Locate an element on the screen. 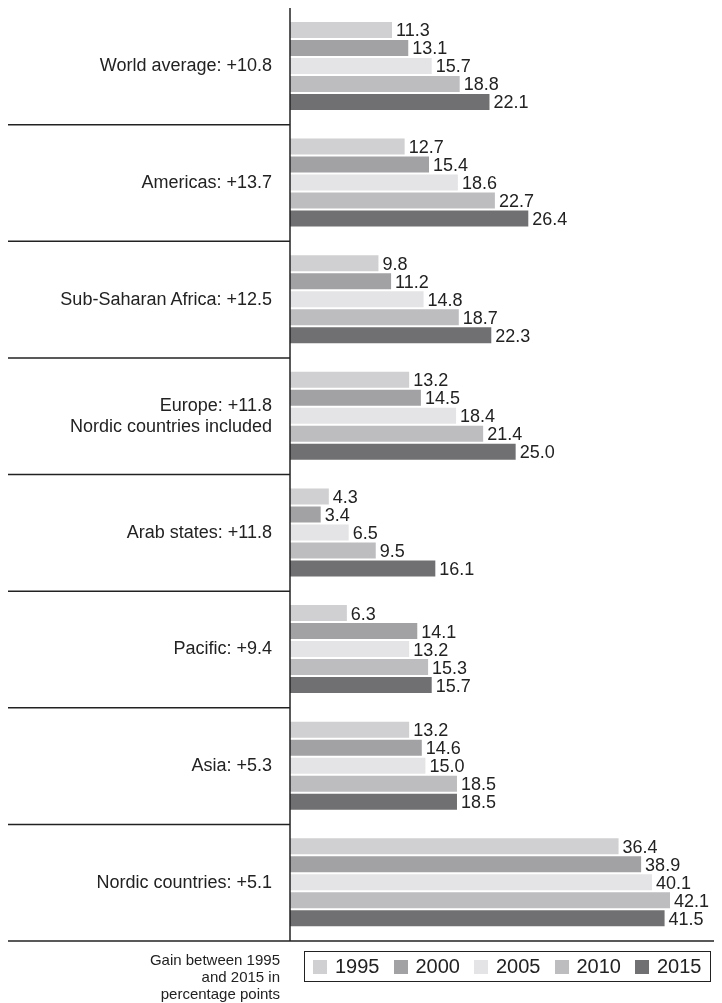 Image resolution: width=722 pixels, height=1003 pixels. data-label: 9.5 is located at coordinates (392, 550).